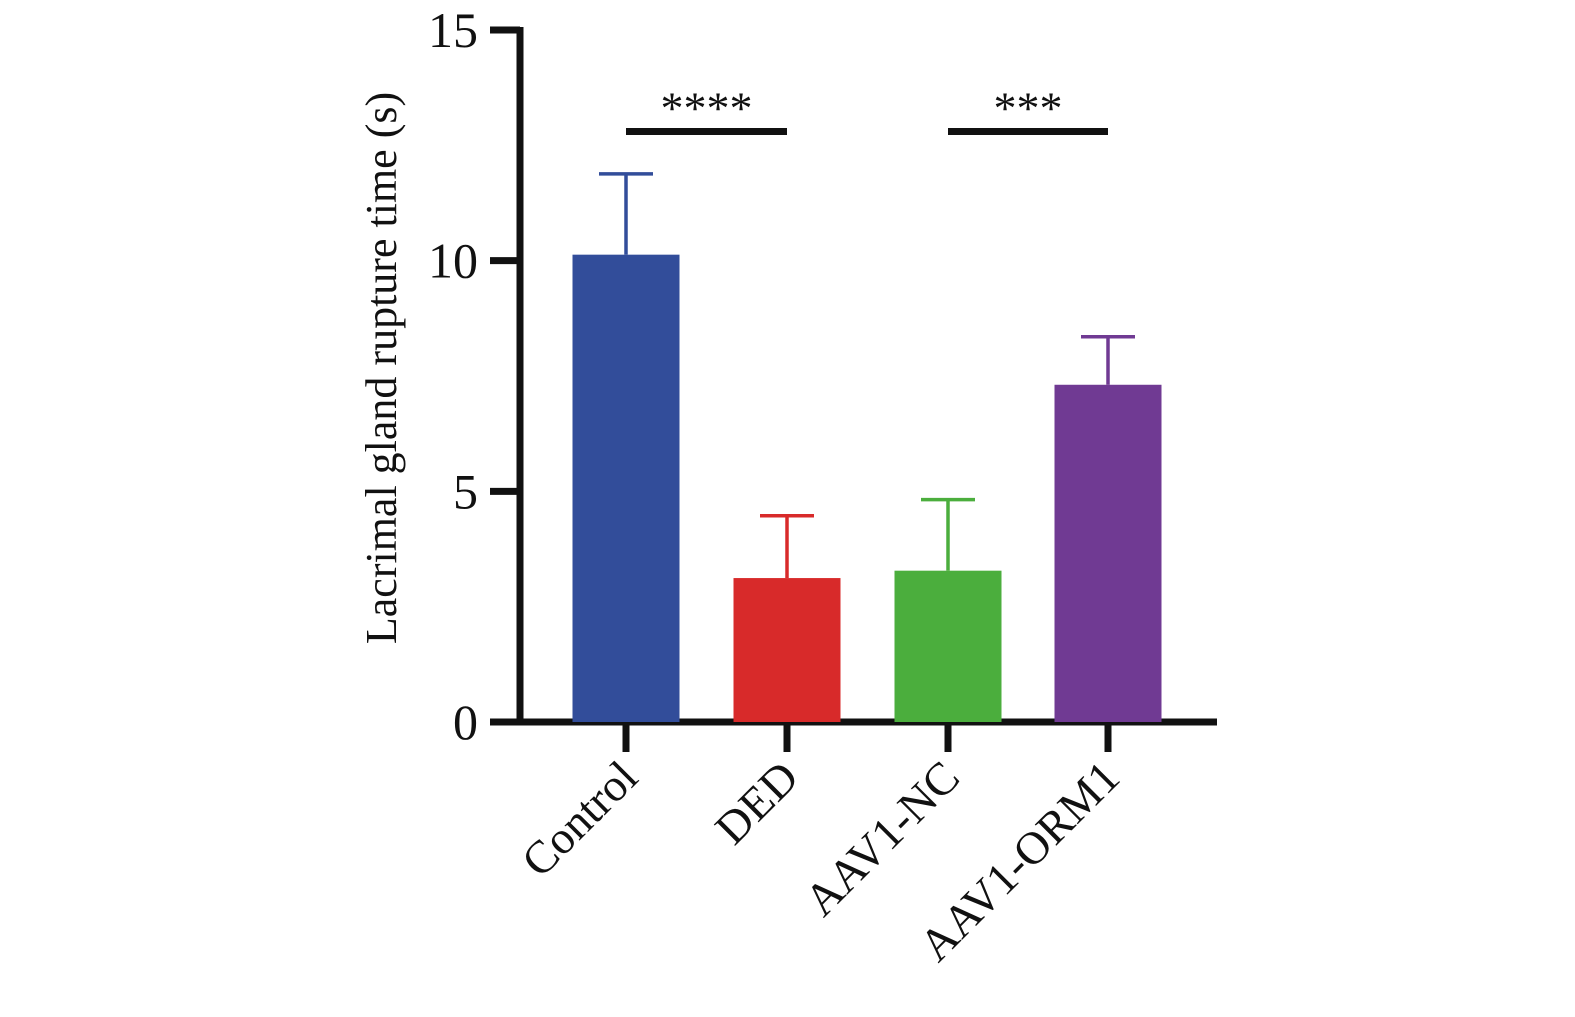 Image resolution: width=1575 pixels, height=1017 pixels. Describe the element at coordinates (1028, 107) in the screenshot. I see `significance-label: ***` at that location.